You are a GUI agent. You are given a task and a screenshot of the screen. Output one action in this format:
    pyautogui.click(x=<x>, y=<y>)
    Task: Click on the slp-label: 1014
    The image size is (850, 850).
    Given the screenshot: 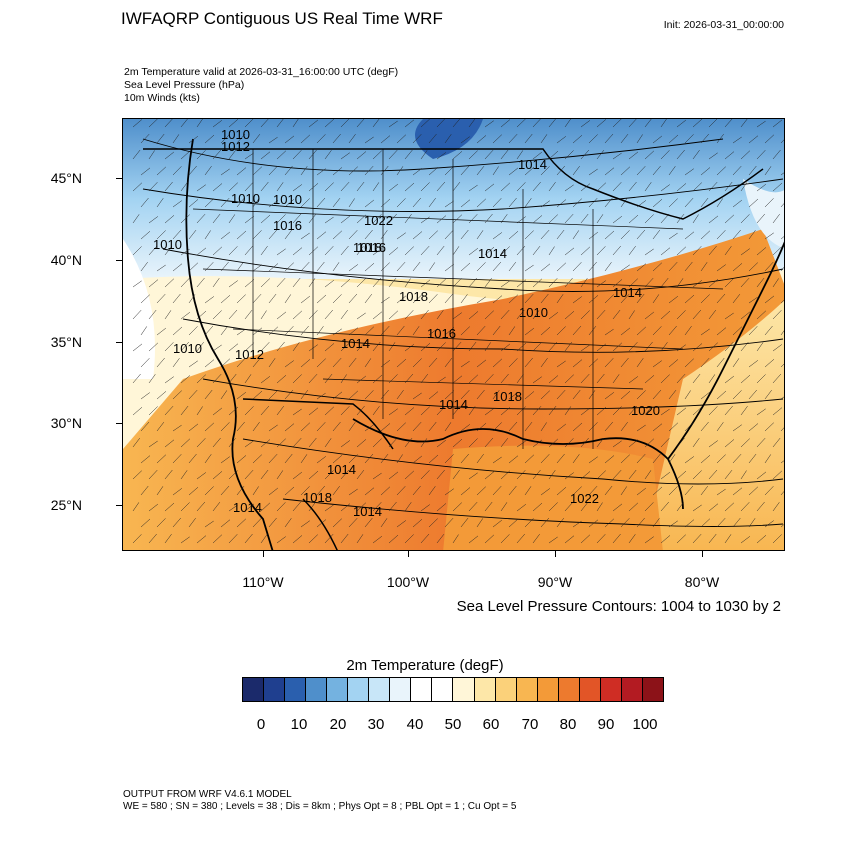 What is the action you would take?
    pyautogui.click(x=247, y=507)
    